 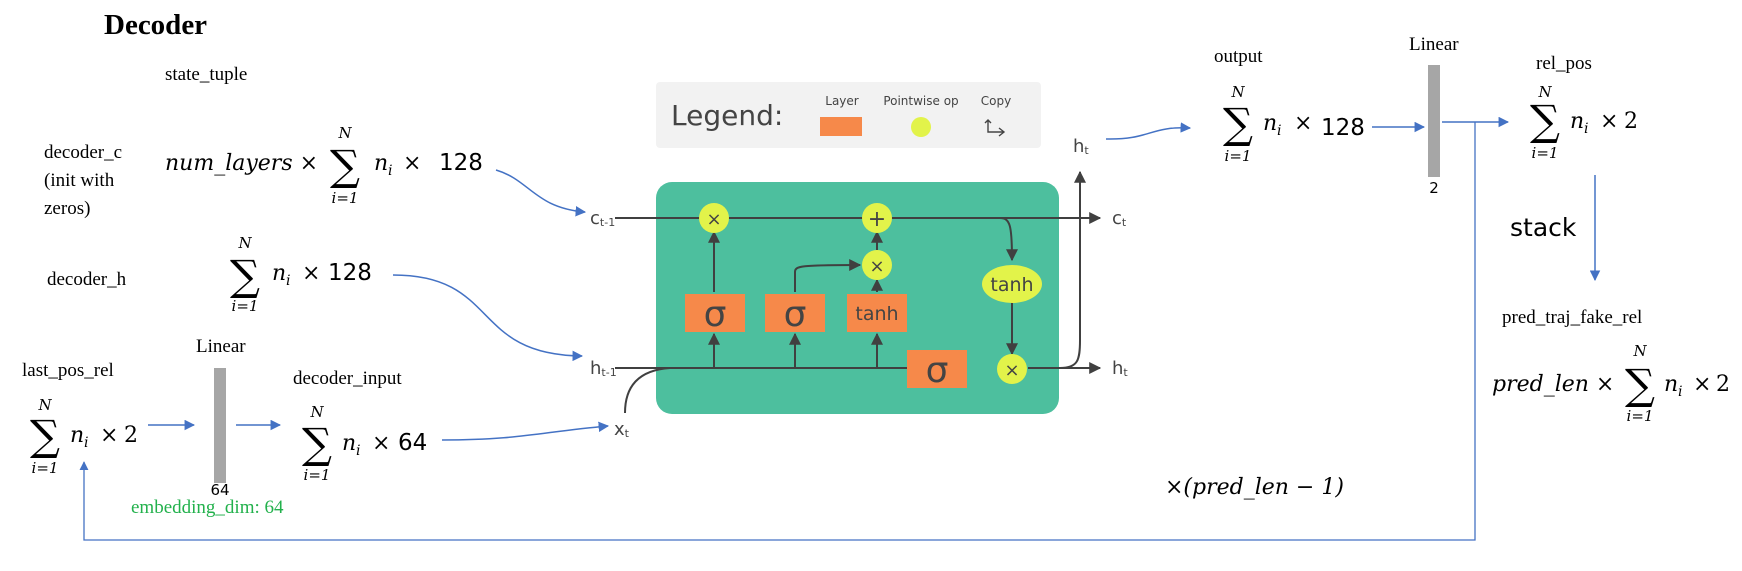 I want to click on rel-pos-label: rel_pos, so click(x=1564, y=63).